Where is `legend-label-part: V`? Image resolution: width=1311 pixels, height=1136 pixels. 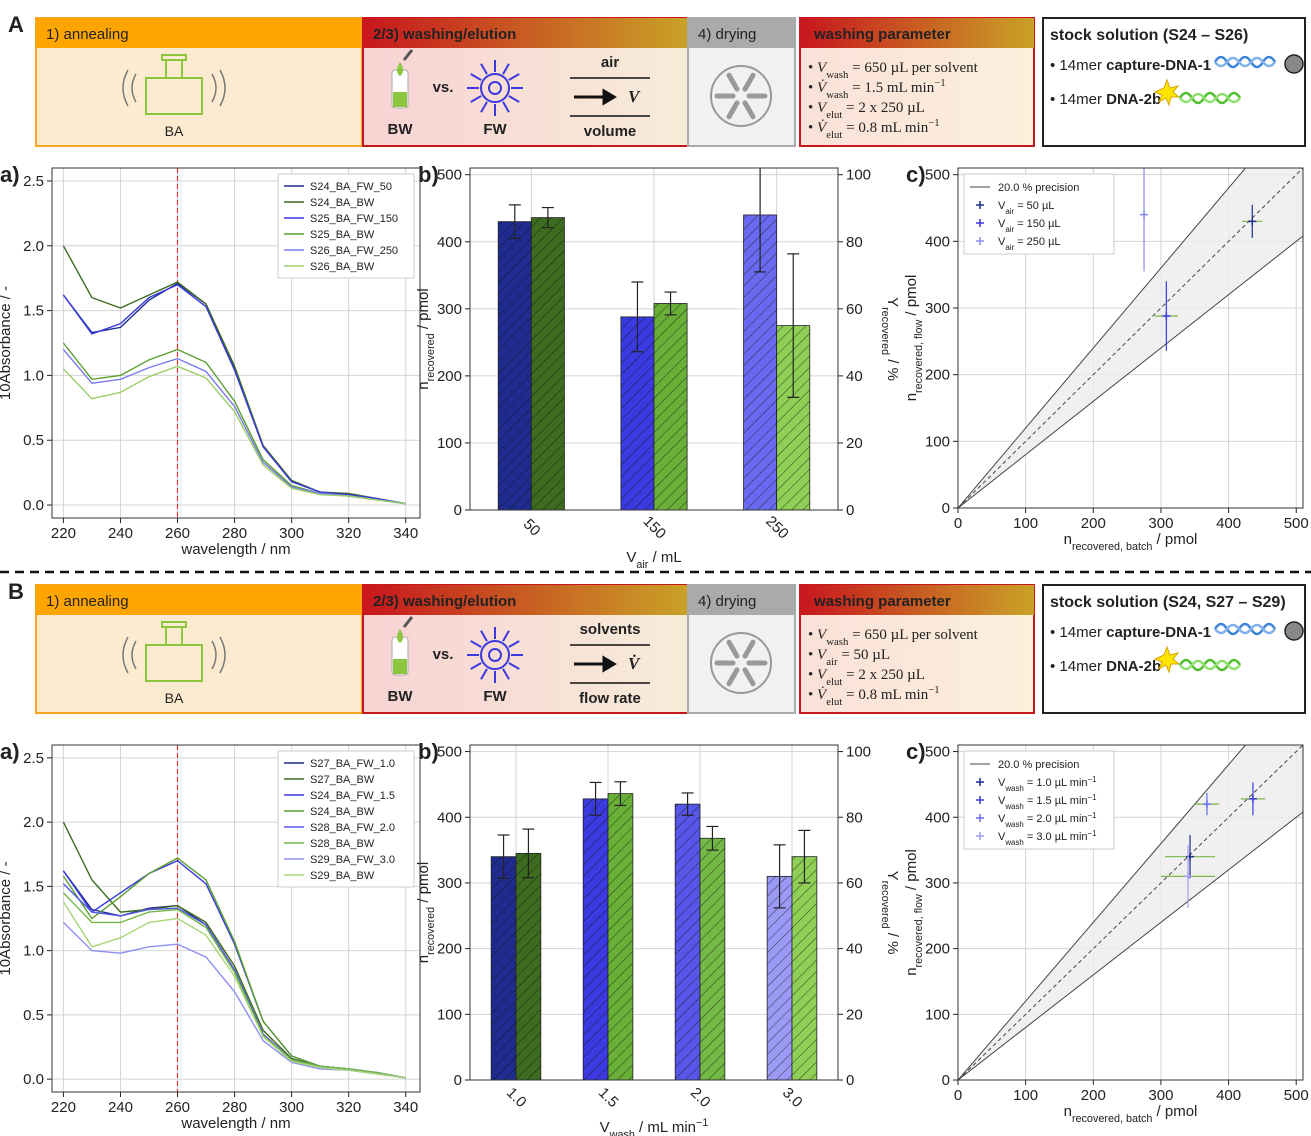
legend-label-part: V is located at coordinates (1002, 783).